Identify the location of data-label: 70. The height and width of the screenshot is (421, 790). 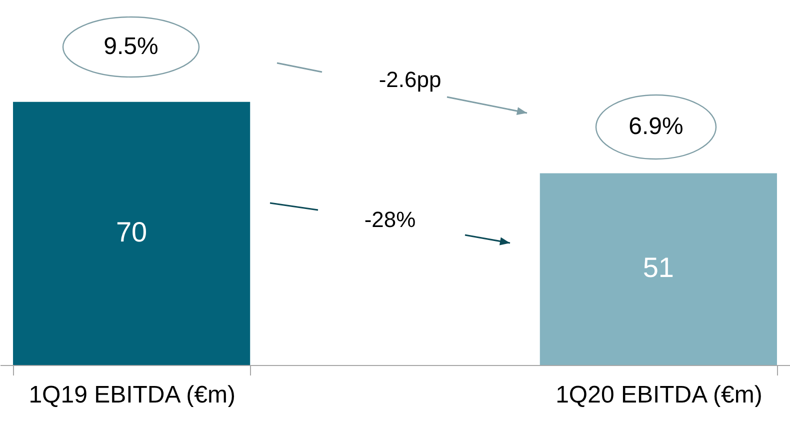
(132, 232).